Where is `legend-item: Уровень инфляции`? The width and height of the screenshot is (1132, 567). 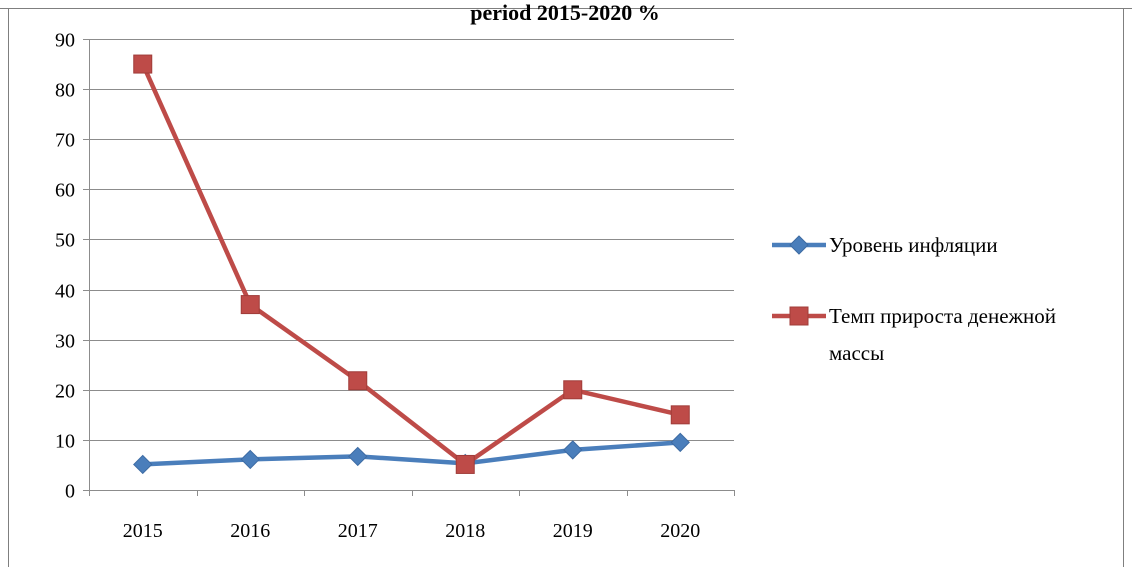 legend-item: Уровень инфляции is located at coordinates (885, 245).